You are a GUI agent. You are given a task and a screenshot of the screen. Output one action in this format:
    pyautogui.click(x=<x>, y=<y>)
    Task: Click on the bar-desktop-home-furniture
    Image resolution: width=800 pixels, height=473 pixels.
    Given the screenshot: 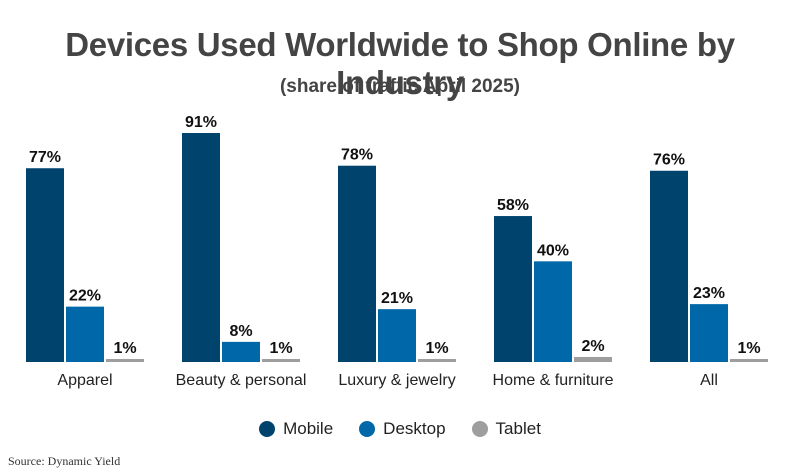 What is the action you would take?
    pyautogui.click(x=553, y=311)
    